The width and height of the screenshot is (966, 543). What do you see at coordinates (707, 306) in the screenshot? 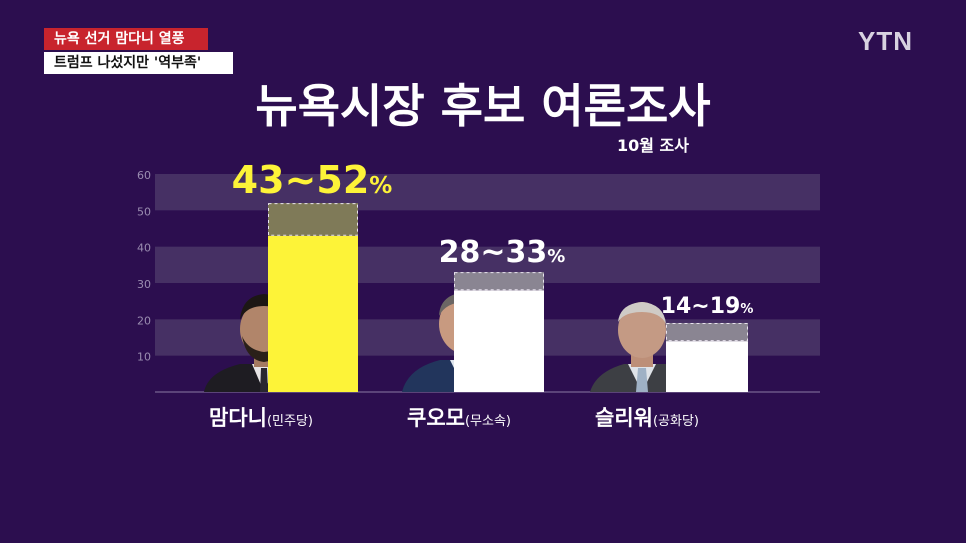
I see `value-label-3: 14~19%` at bounding box center [707, 306].